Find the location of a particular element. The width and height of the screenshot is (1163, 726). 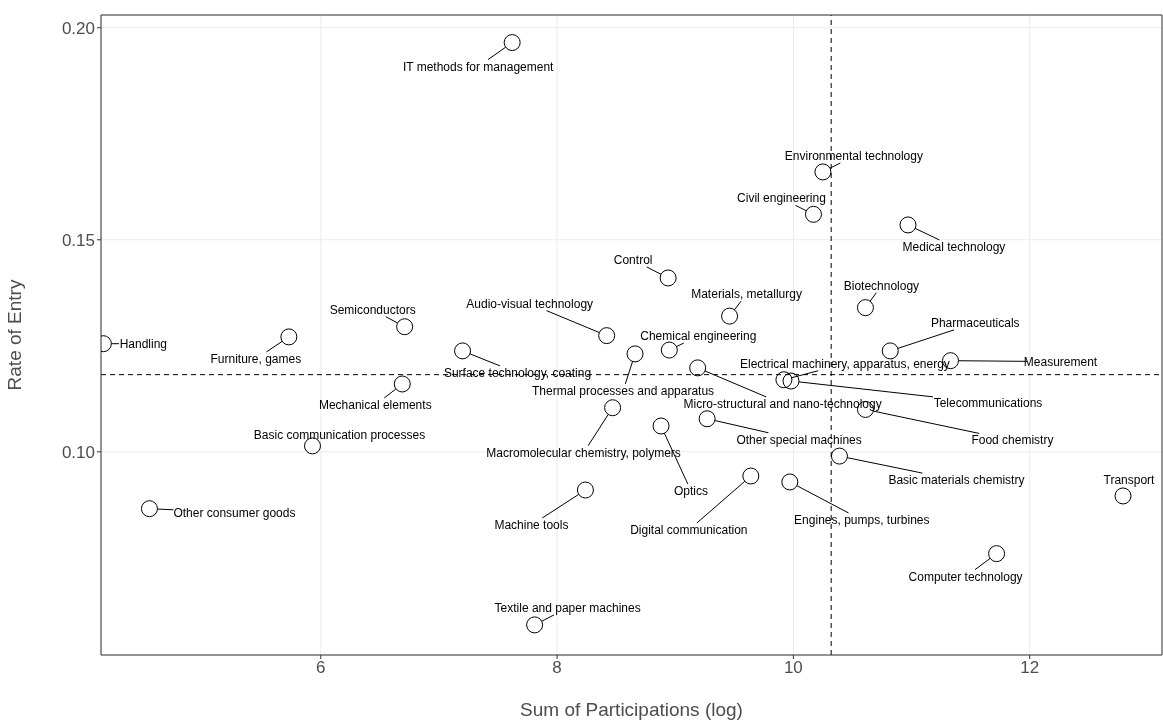

annotation: Transport is located at coordinates (1129, 479).